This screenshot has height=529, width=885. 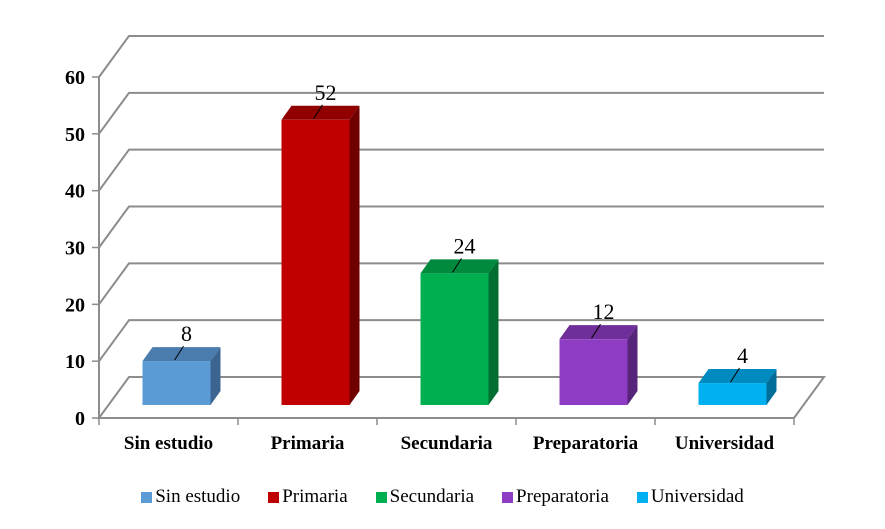 I want to click on floor, so click(x=461, y=397).